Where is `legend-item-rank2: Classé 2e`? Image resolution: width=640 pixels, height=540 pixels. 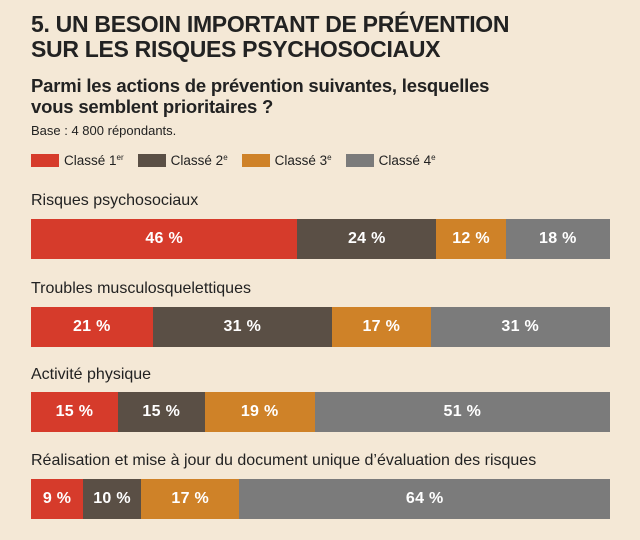 legend-item-rank2: Classé 2e is located at coordinates (182, 160).